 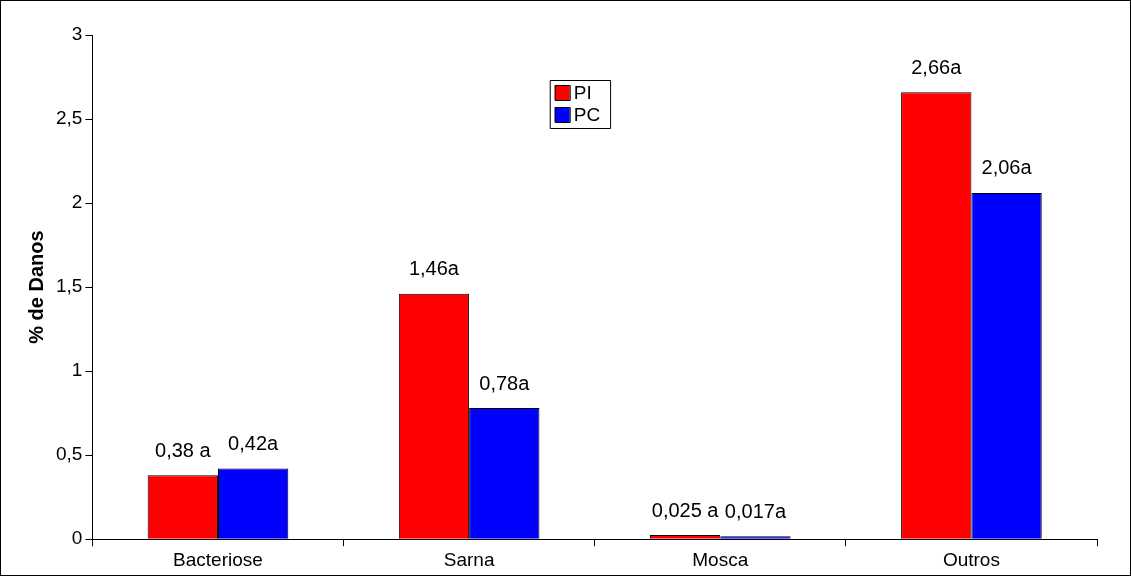 What do you see at coordinates (183, 449) in the screenshot?
I see `data-label: 0,38 a` at bounding box center [183, 449].